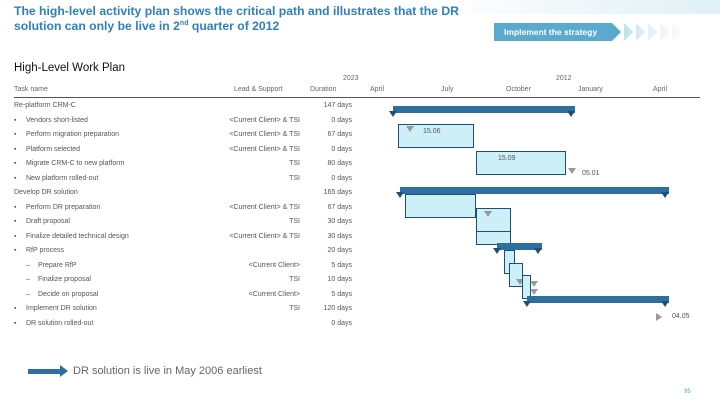  I want to click on task-name: Develop DR solution, so click(46, 192).